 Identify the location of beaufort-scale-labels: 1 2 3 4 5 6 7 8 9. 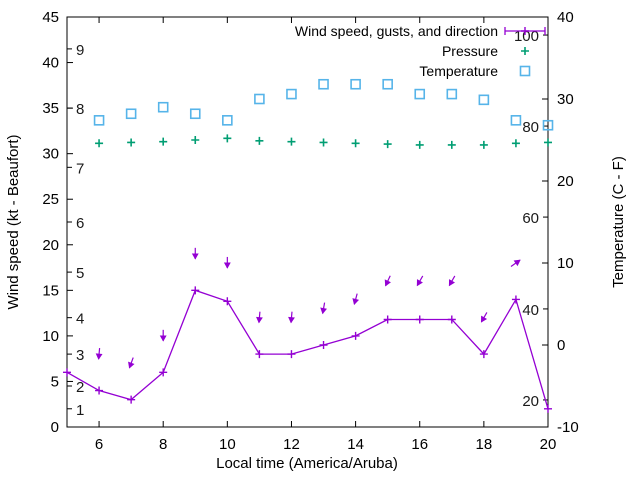
(75, 230).